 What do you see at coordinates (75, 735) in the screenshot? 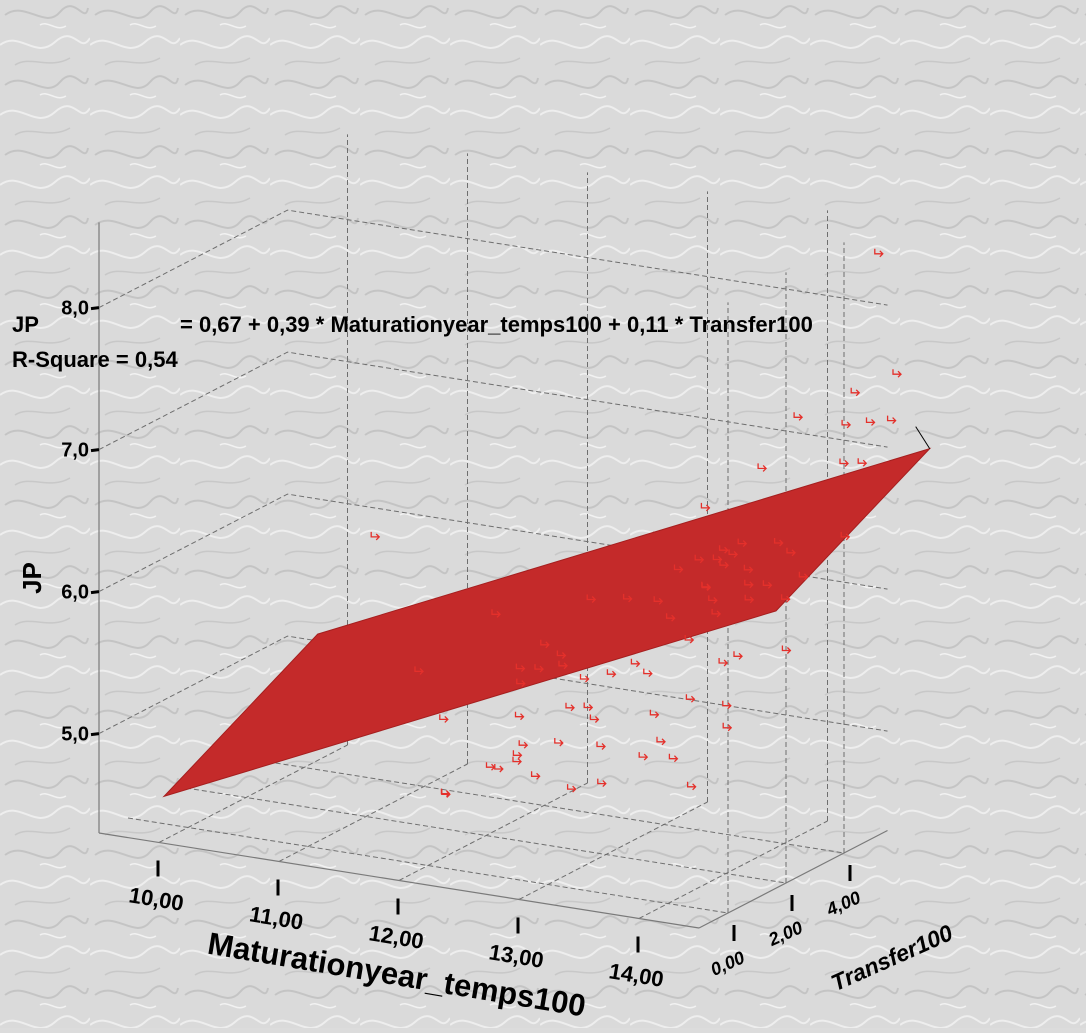
I see `z-tick-label: 5,0` at bounding box center [75, 735].